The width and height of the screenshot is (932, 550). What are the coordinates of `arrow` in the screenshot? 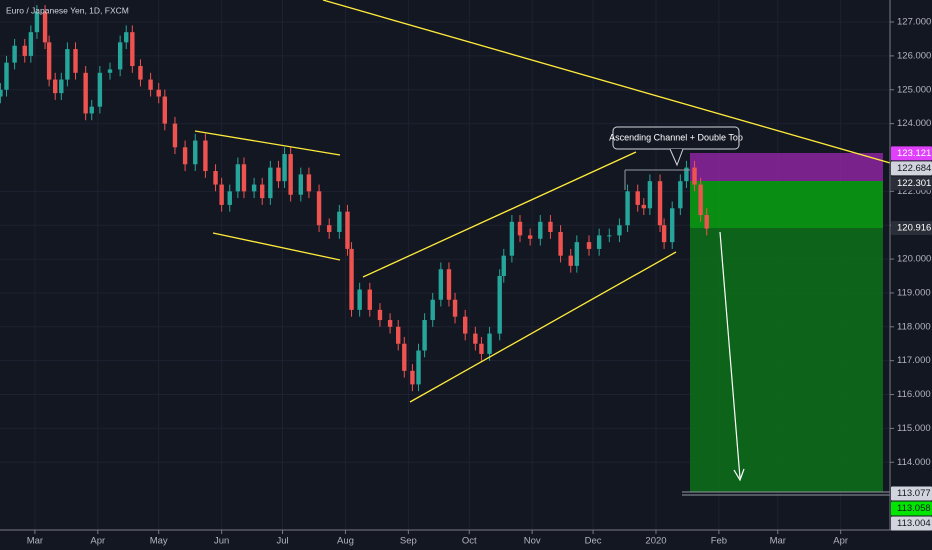 It's located at (730, 355).